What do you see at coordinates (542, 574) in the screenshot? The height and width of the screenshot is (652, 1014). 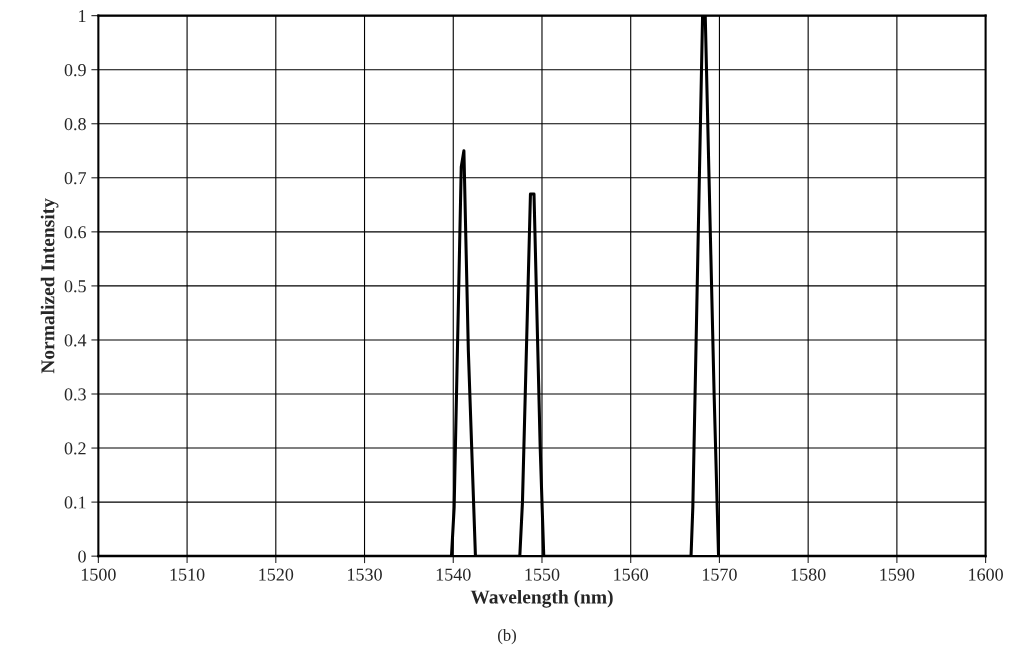 I see `x-tick-label: 1550` at bounding box center [542, 574].